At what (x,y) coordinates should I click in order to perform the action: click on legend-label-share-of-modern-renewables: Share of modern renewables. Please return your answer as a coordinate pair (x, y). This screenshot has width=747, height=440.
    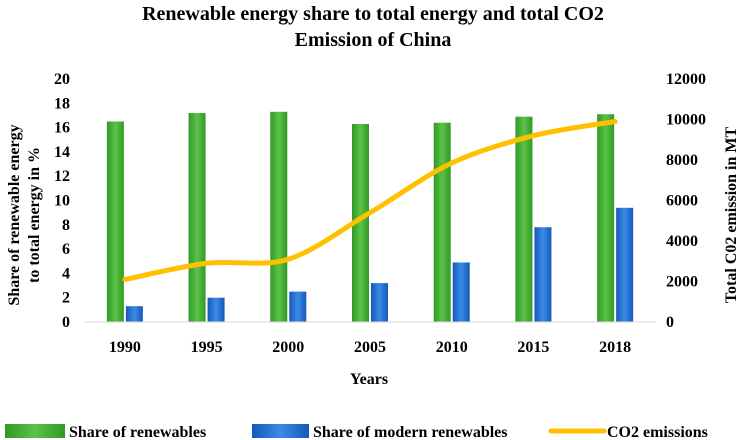
    Looking at the image, I should click on (410, 432).